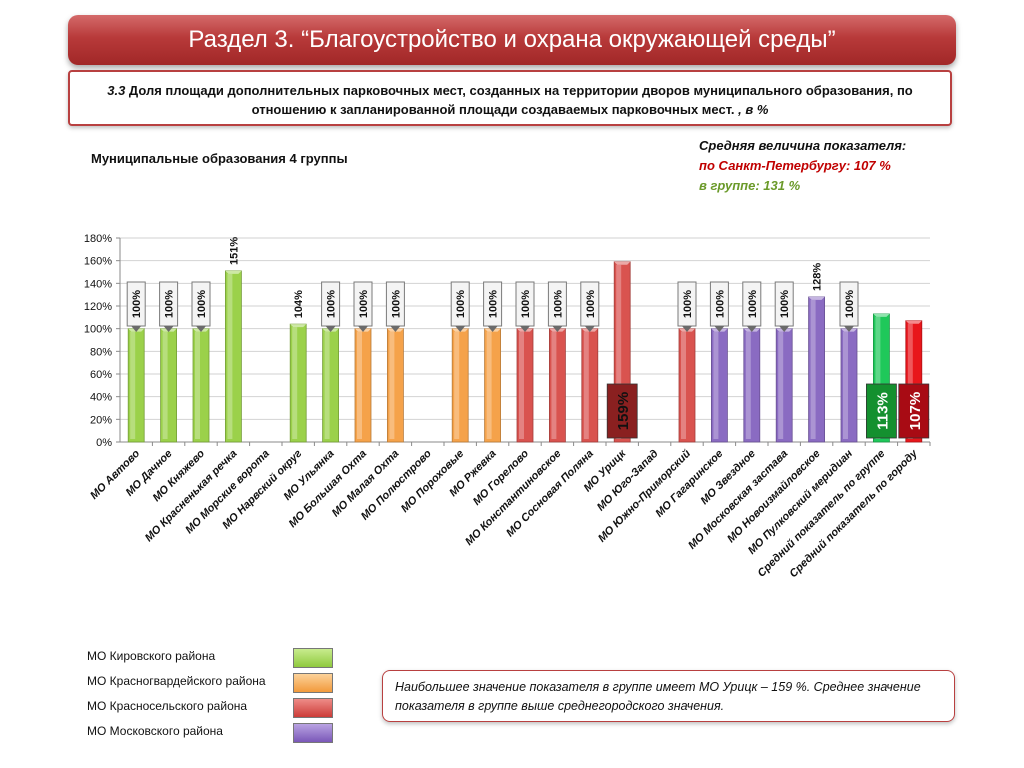 This screenshot has width=1024, height=768. Describe the element at coordinates (155, 731) in the screenshot. I see `legend-label: МО Московского района` at that location.